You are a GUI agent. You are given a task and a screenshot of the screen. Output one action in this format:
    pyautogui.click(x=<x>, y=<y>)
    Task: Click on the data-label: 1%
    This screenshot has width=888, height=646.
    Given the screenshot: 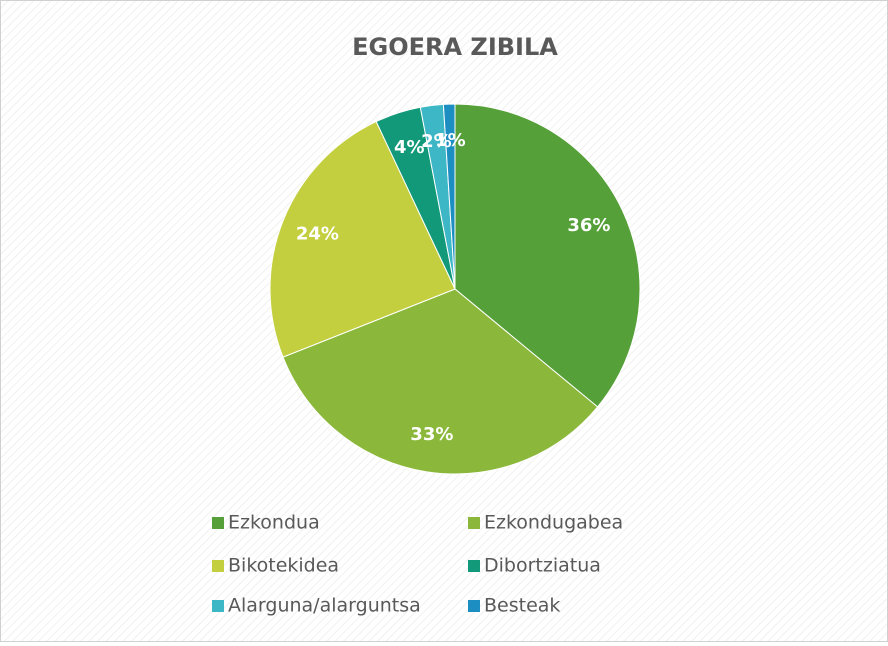 What is the action you would take?
    pyautogui.click(x=450, y=140)
    